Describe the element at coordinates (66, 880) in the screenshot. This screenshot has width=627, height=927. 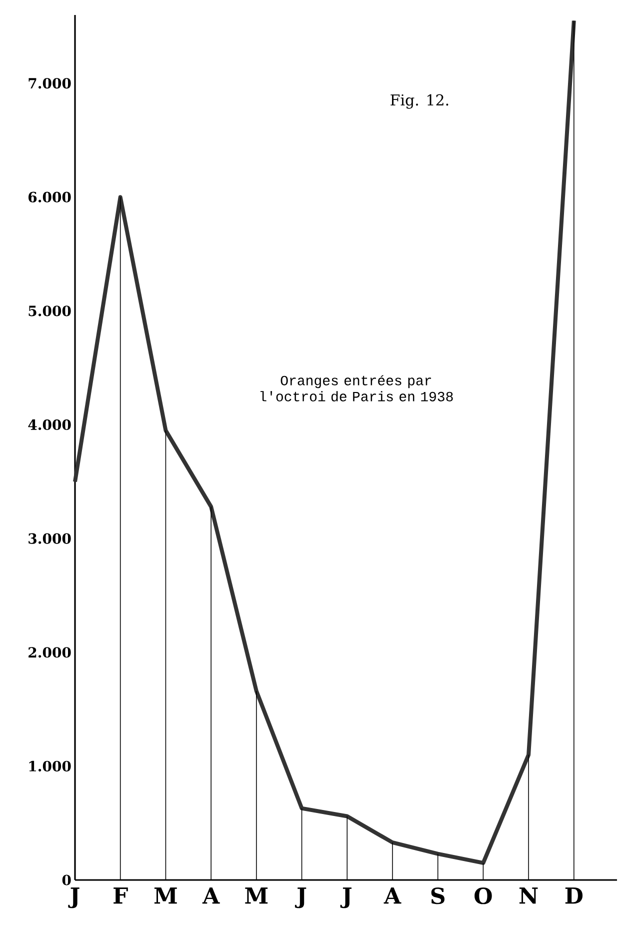
I see `y-tick-label: 0` at that location.